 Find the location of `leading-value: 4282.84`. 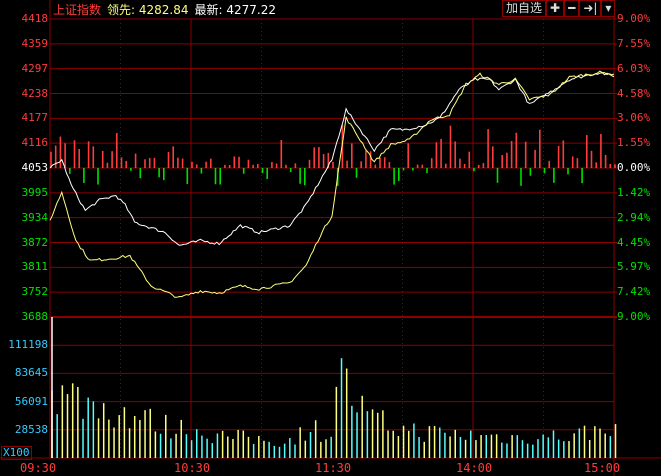

leading-value: 4282.84 is located at coordinates (163, 10).